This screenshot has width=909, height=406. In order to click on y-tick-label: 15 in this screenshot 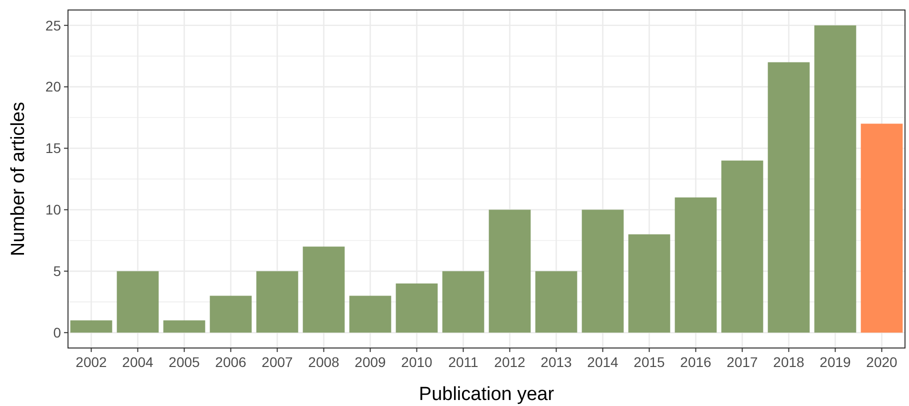, I will do `click(53, 148)`.